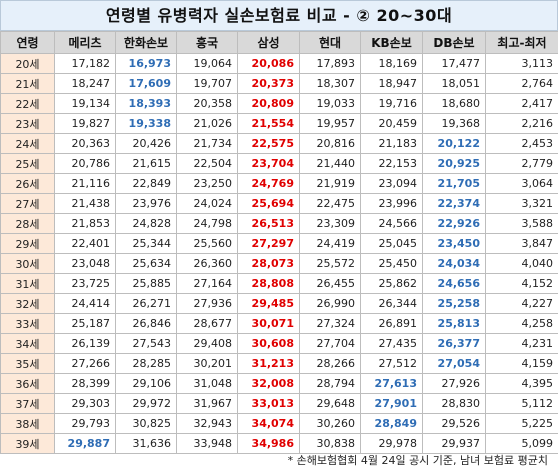  What do you see at coordinates (207, 223) in the screenshot?
I see `premium-cell: 24,798` at bounding box center [207, 223].